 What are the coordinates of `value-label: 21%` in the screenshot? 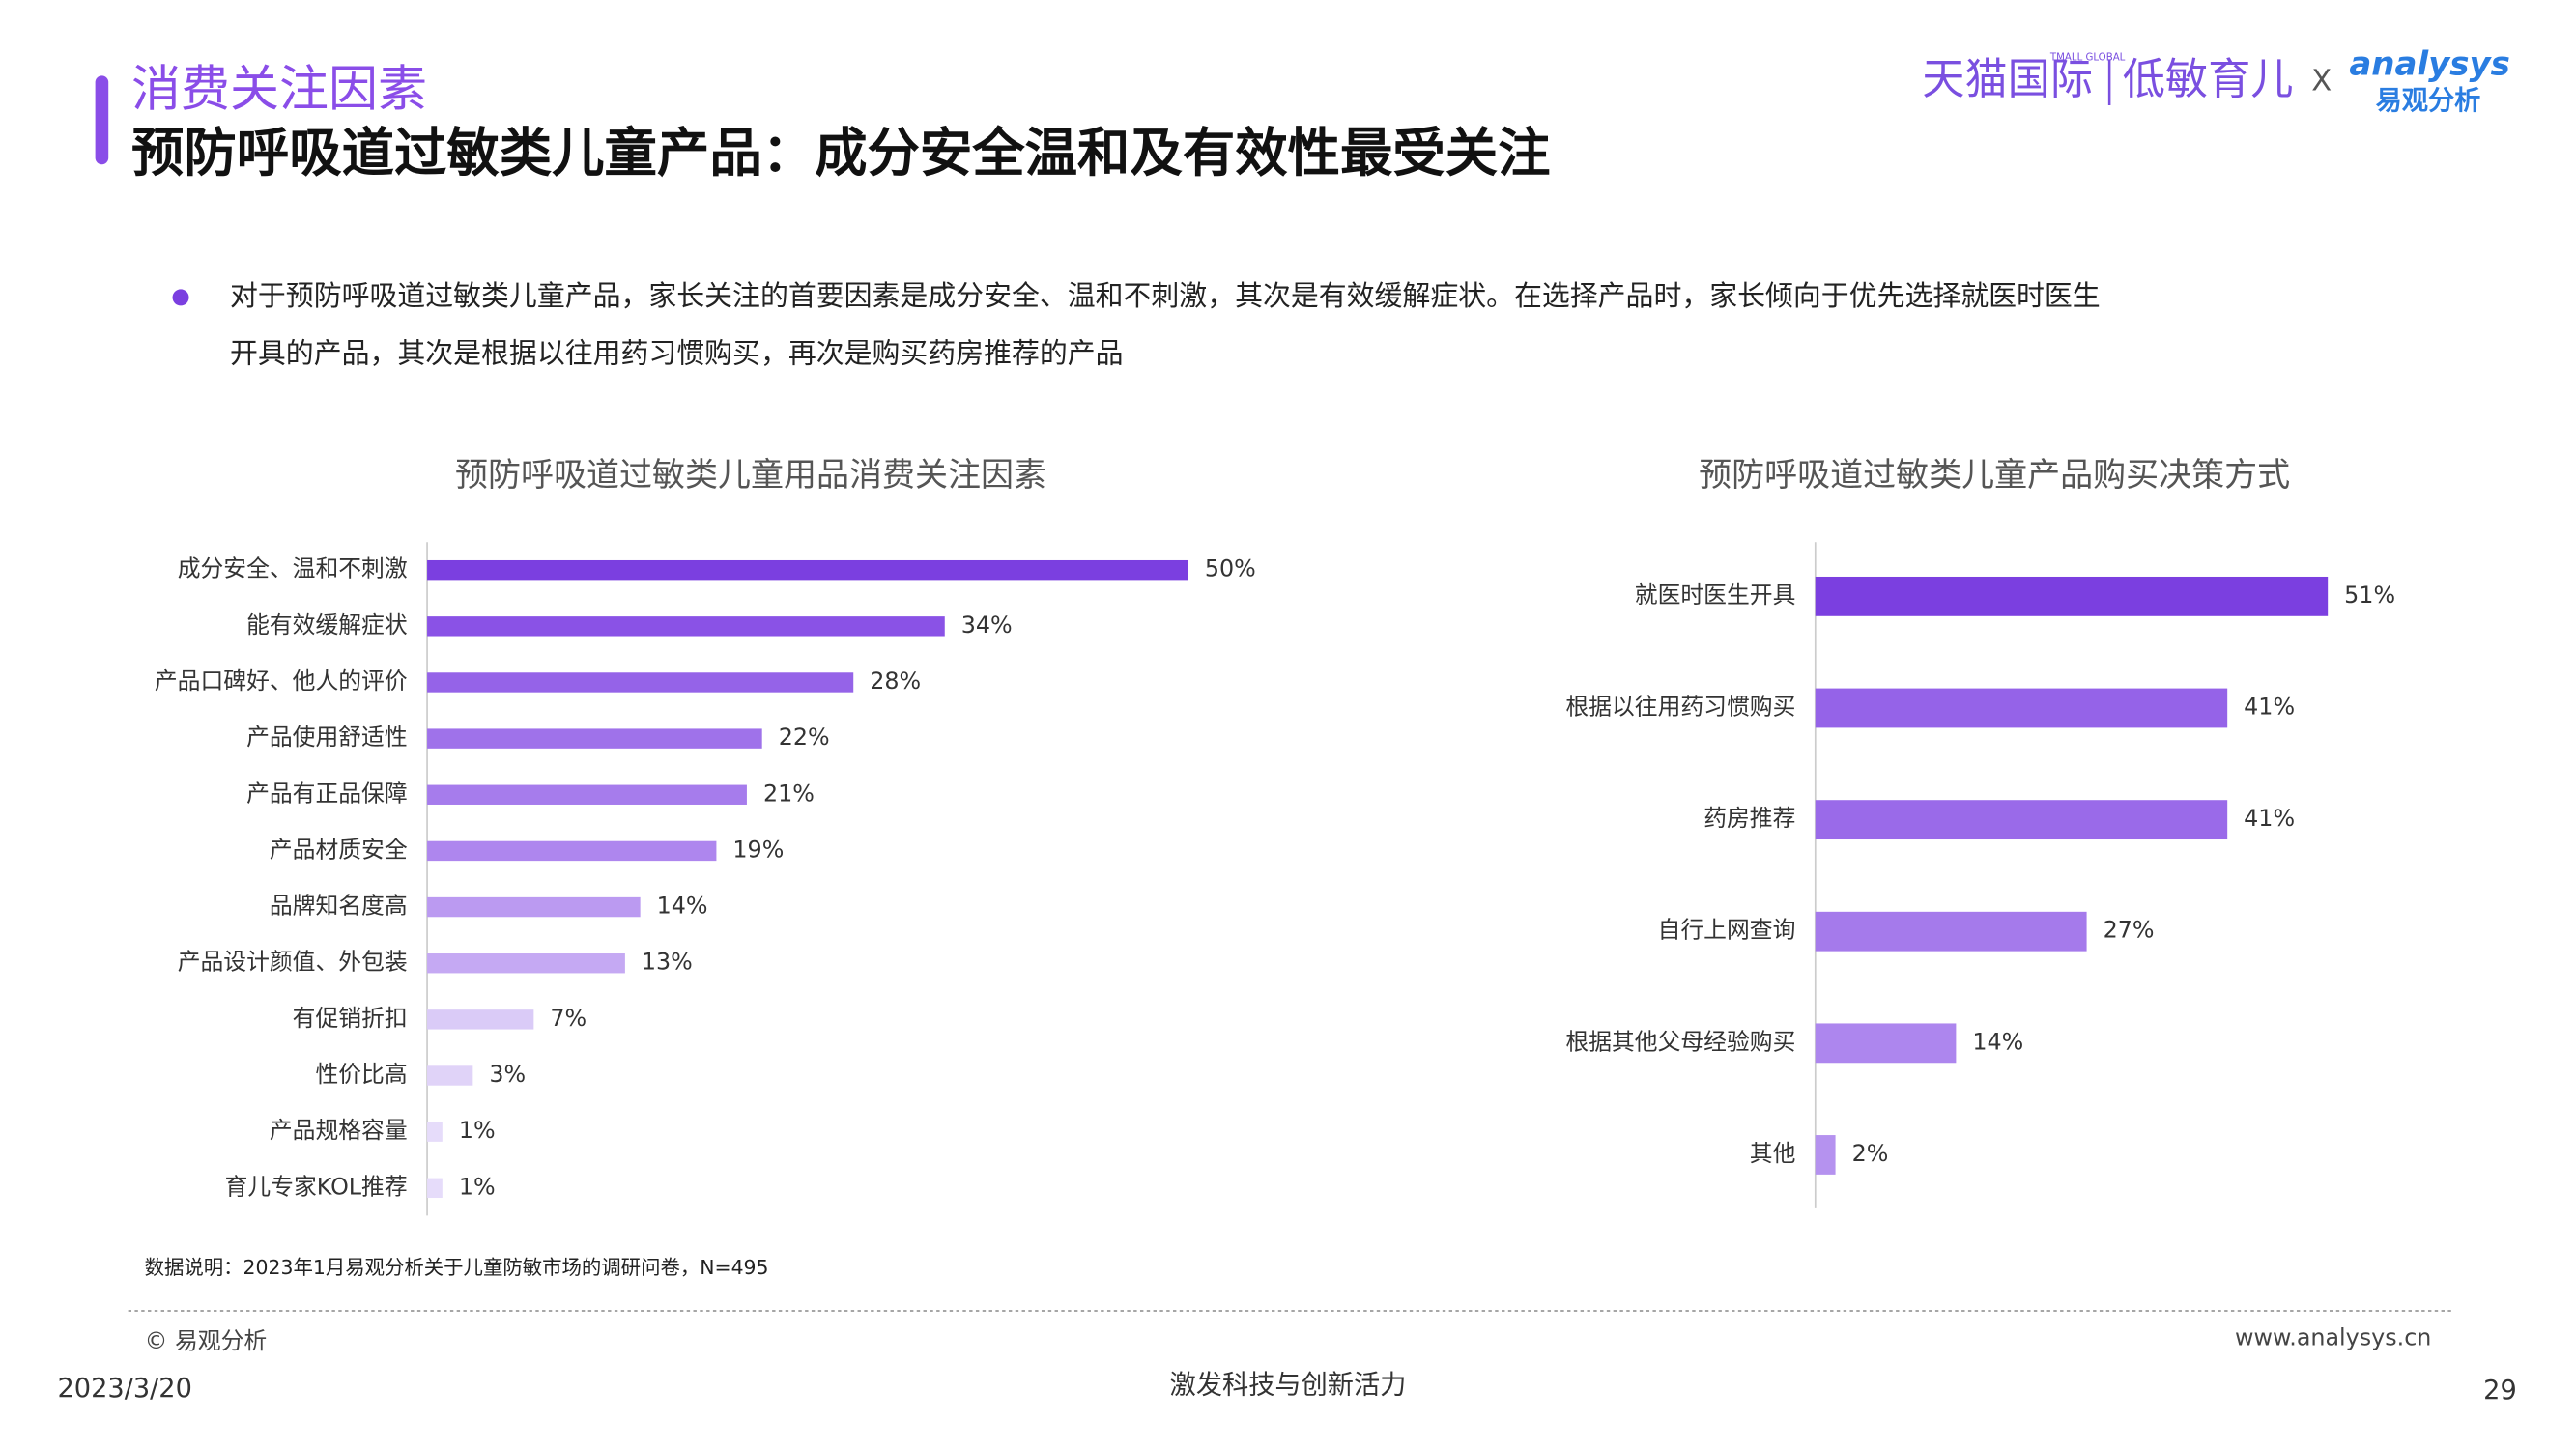 It's located at (789, 793).